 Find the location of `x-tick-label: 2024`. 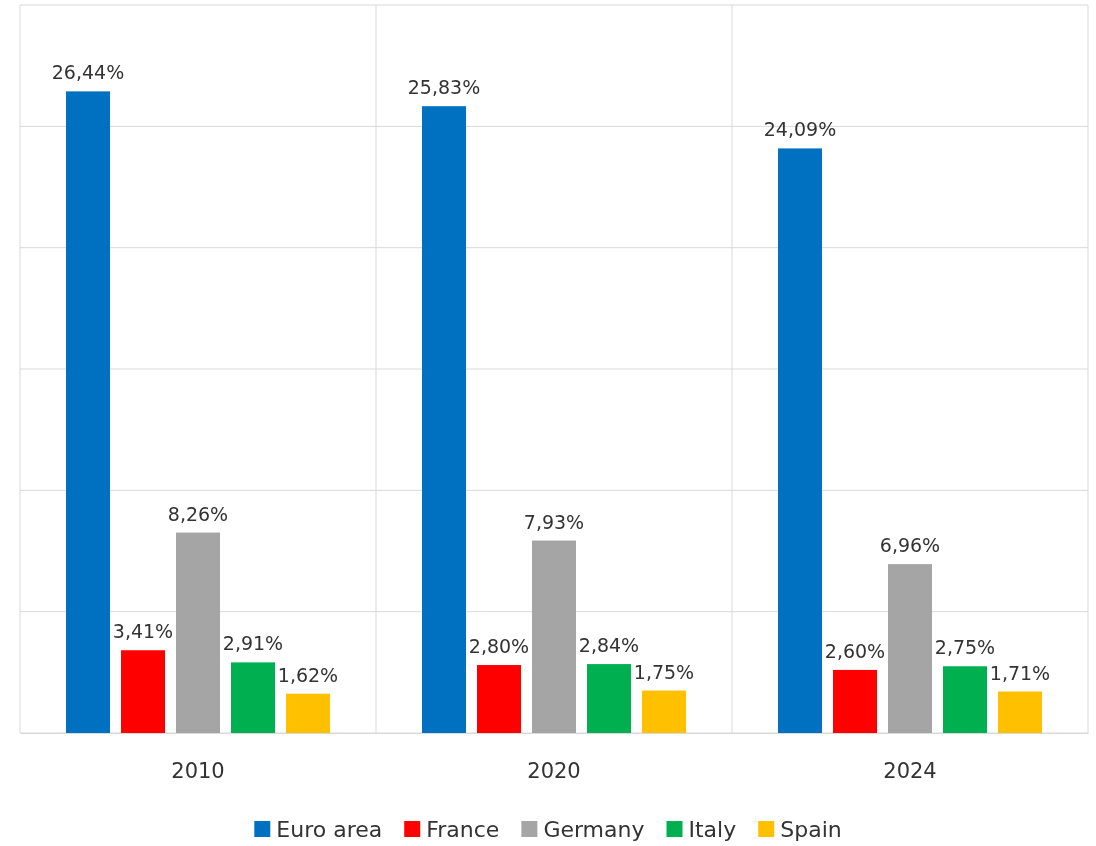

x-tick-label: 2024 is located at coordinates (910, 770).